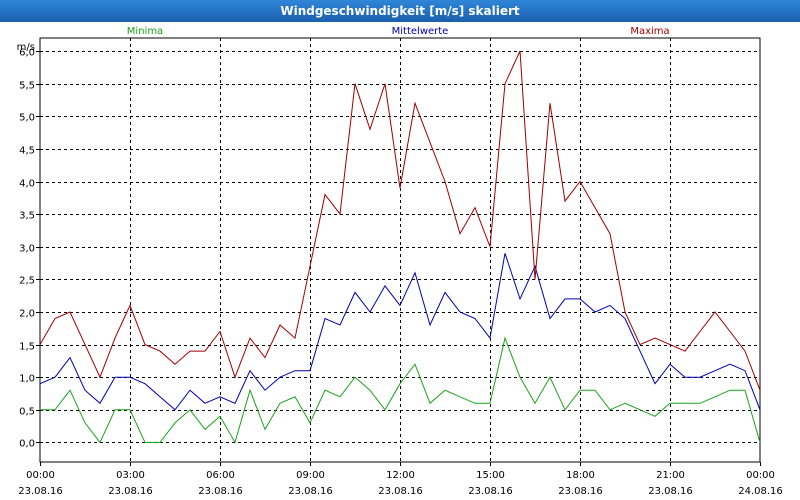  What do you see at coordinates (27, 151) in the screenshot?
I see `y-tick-label: 4,5` at bounding box center [27, 151].